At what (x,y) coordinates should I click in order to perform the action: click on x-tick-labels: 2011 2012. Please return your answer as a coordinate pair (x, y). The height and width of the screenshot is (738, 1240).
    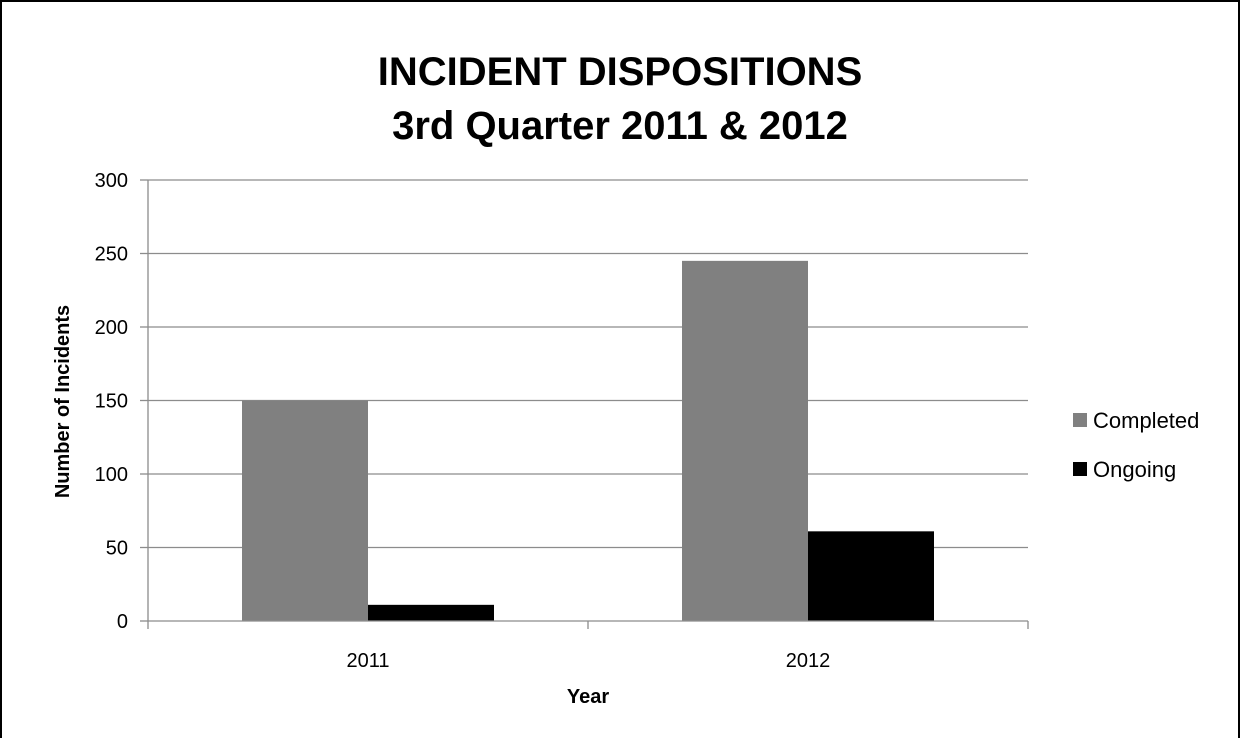
    Looking at the image, I should click on (588, 661).